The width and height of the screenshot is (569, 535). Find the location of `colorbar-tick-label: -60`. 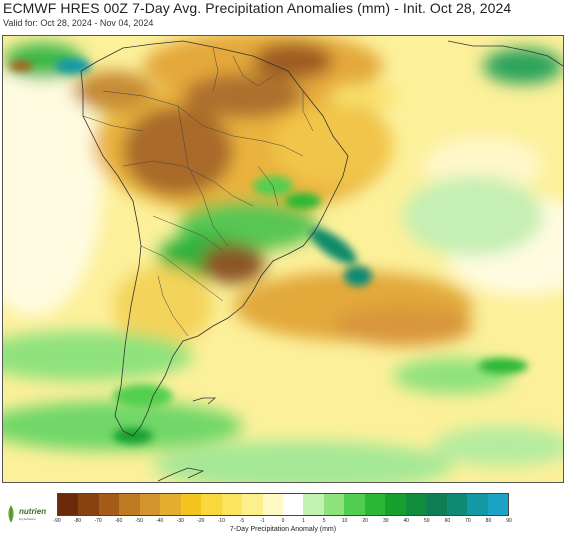

colorbar-tick-label: -60 is located at coordinates (119, 521).